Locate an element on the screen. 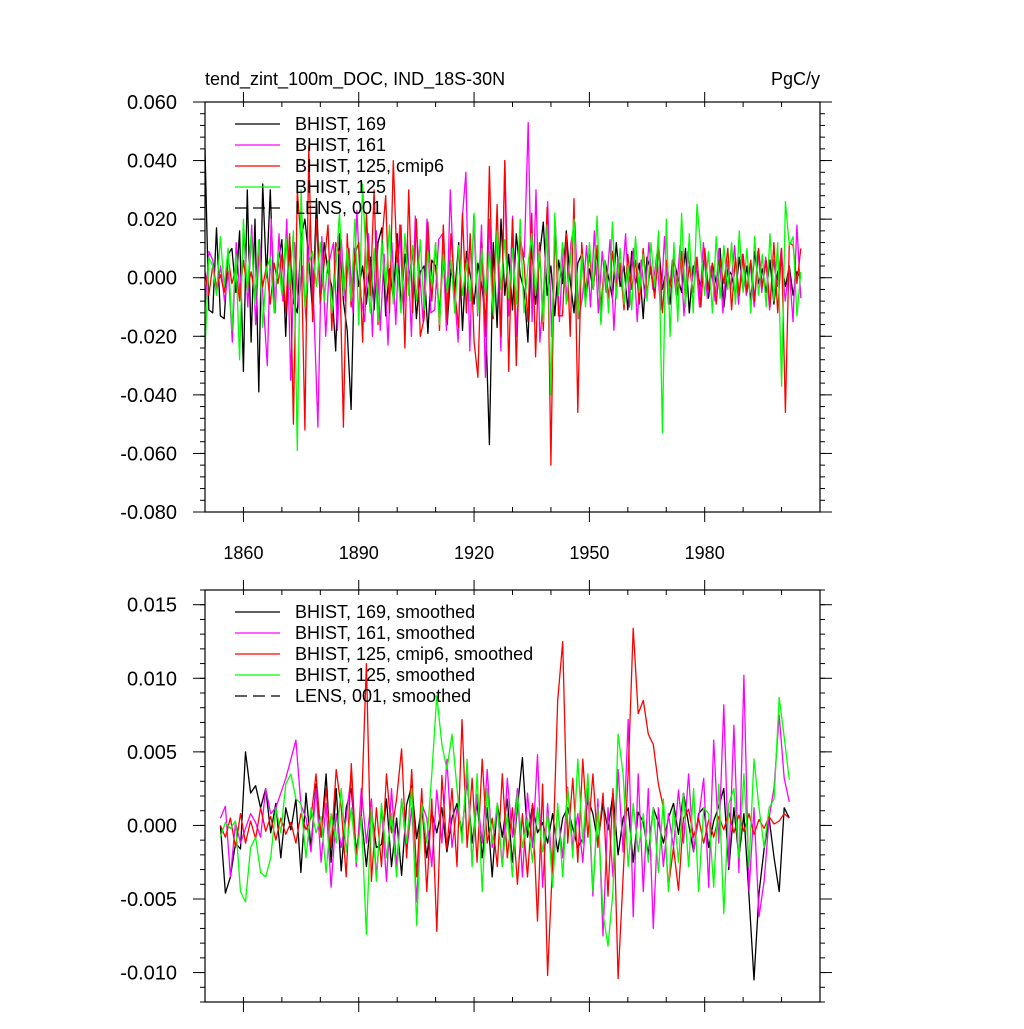  y-tick-label: -0.010 is located at coordinates (148, 974).